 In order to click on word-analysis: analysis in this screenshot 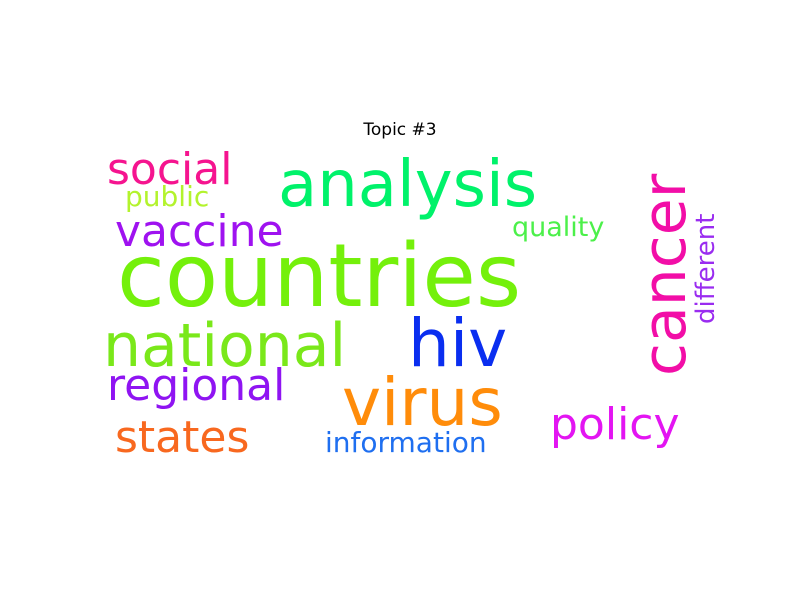, I will do `click(407, 185)`.